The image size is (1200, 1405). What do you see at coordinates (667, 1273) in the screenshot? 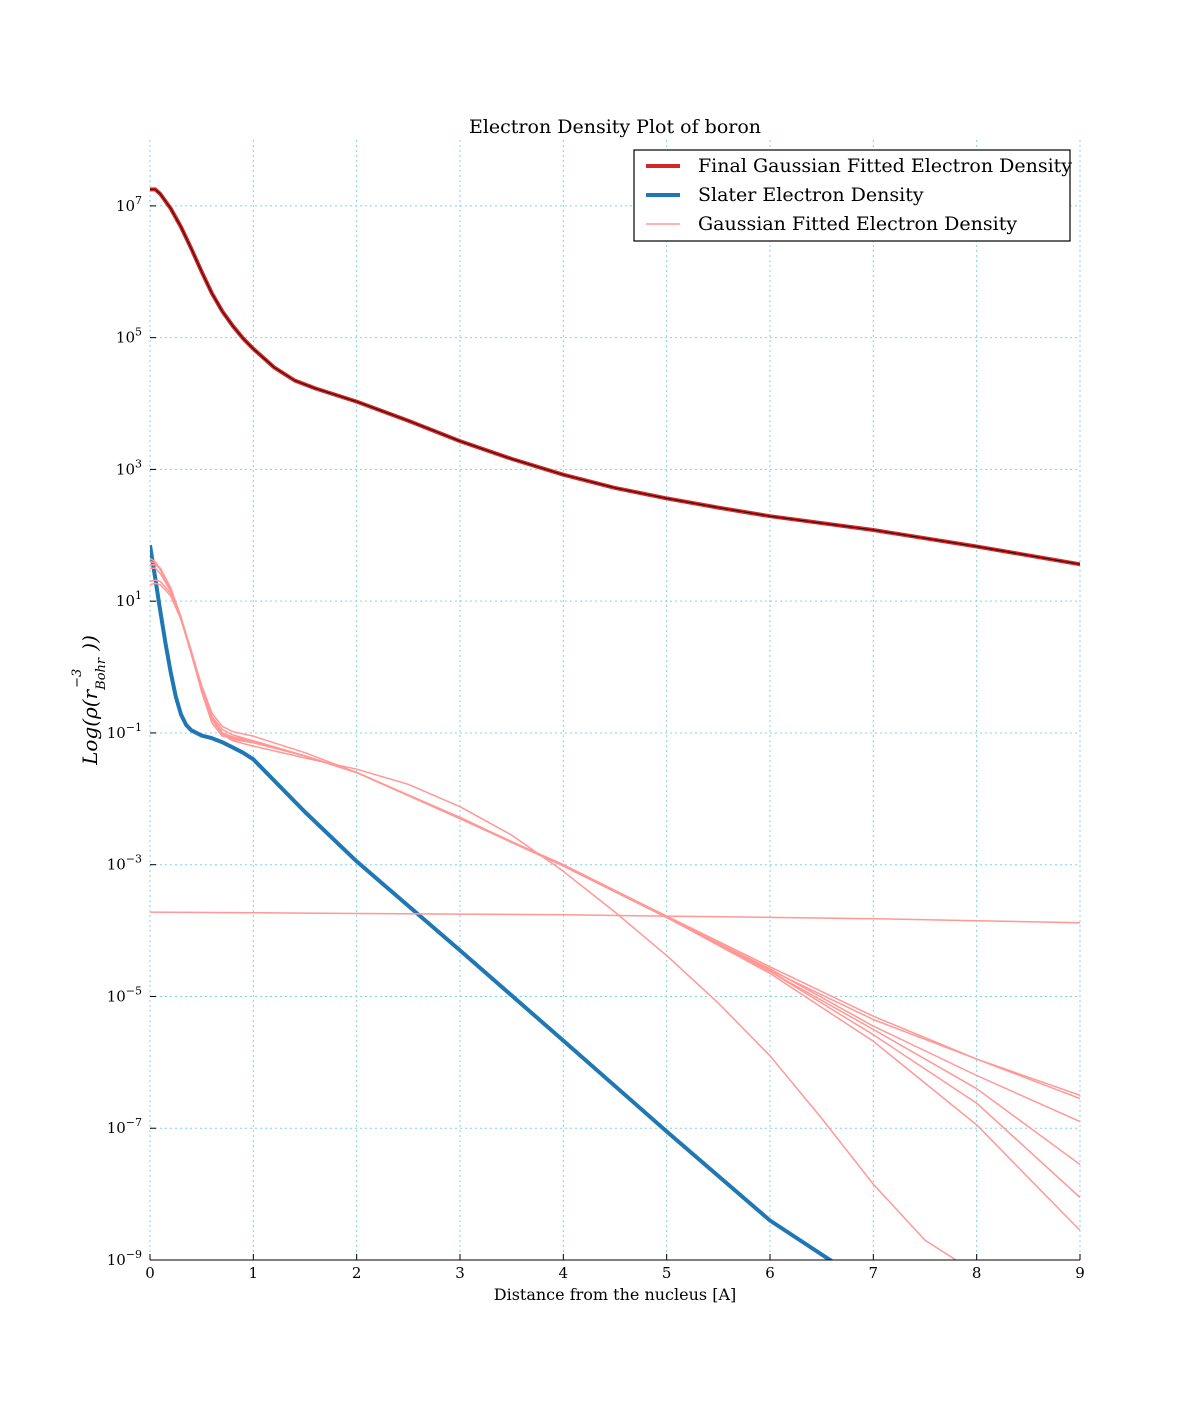
I see `x-tick-label: 5` at bounding box center [667, 1273].